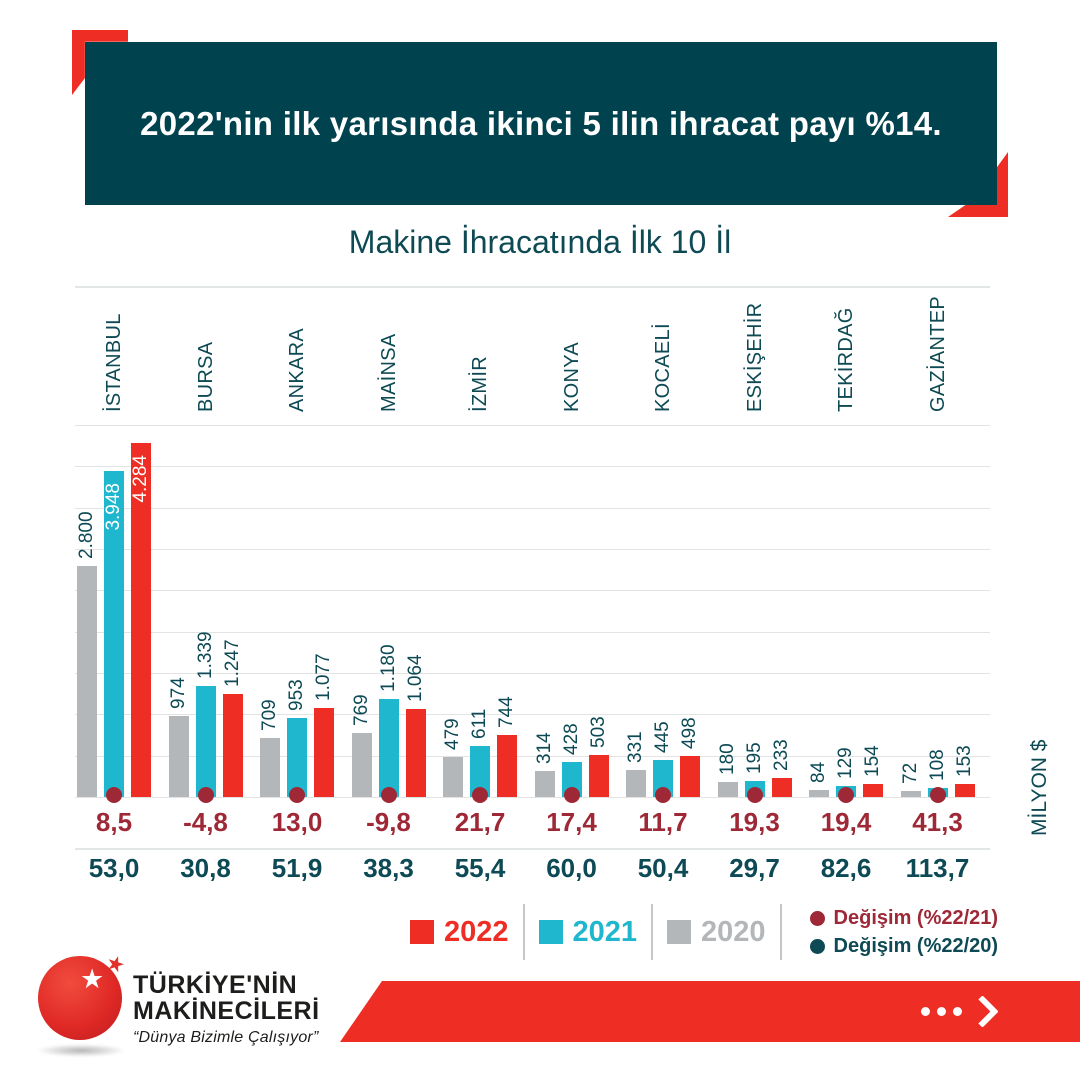 Image resolution: width=1080 pixels, height=1080 pixels. I want to click on legend-change-group: Değişim (%22/21) Değişim (%22/20), so click(904, 932).